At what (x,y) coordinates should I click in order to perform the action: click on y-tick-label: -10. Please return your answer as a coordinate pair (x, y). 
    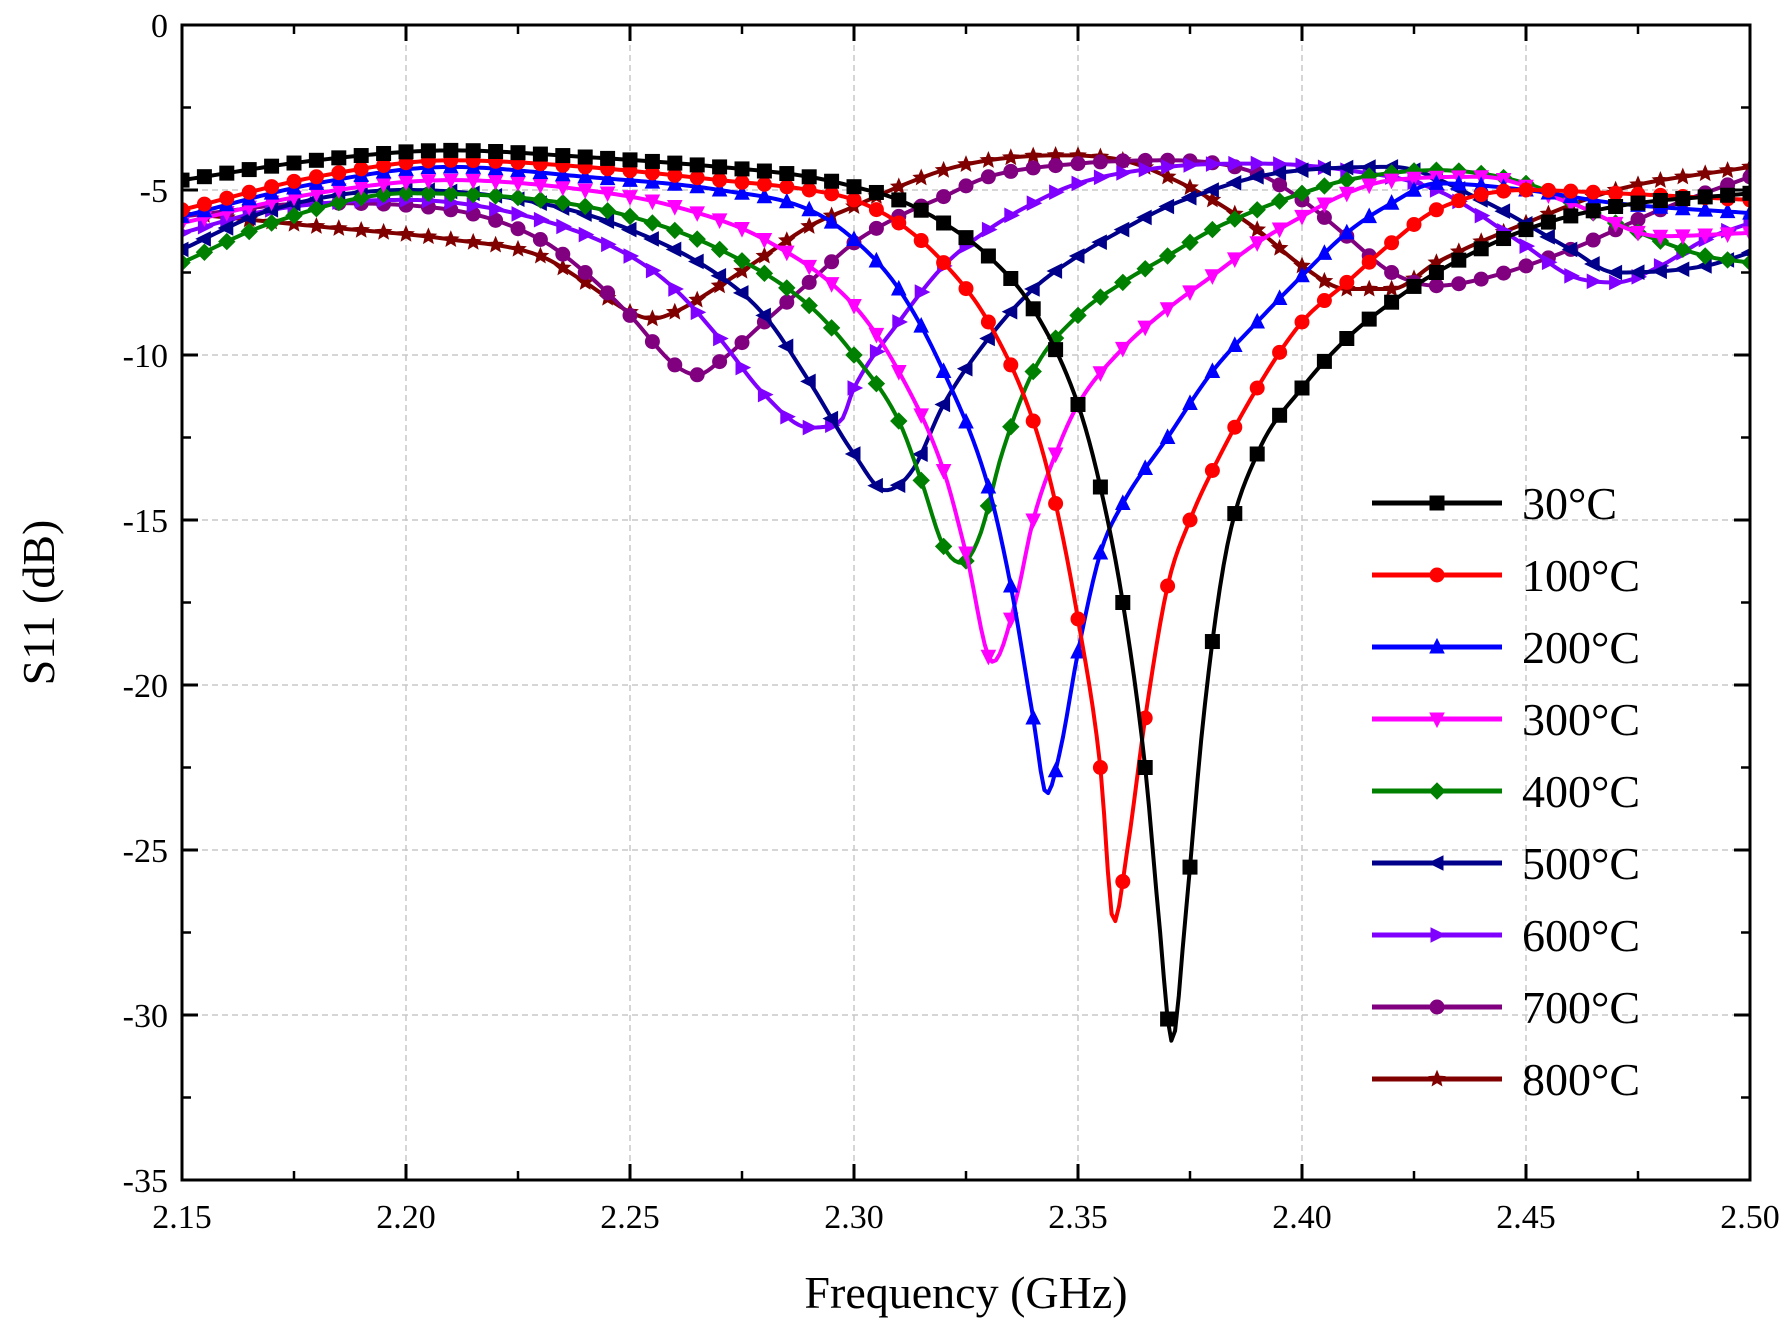
    Looking at the image, I should click on (145, 356).